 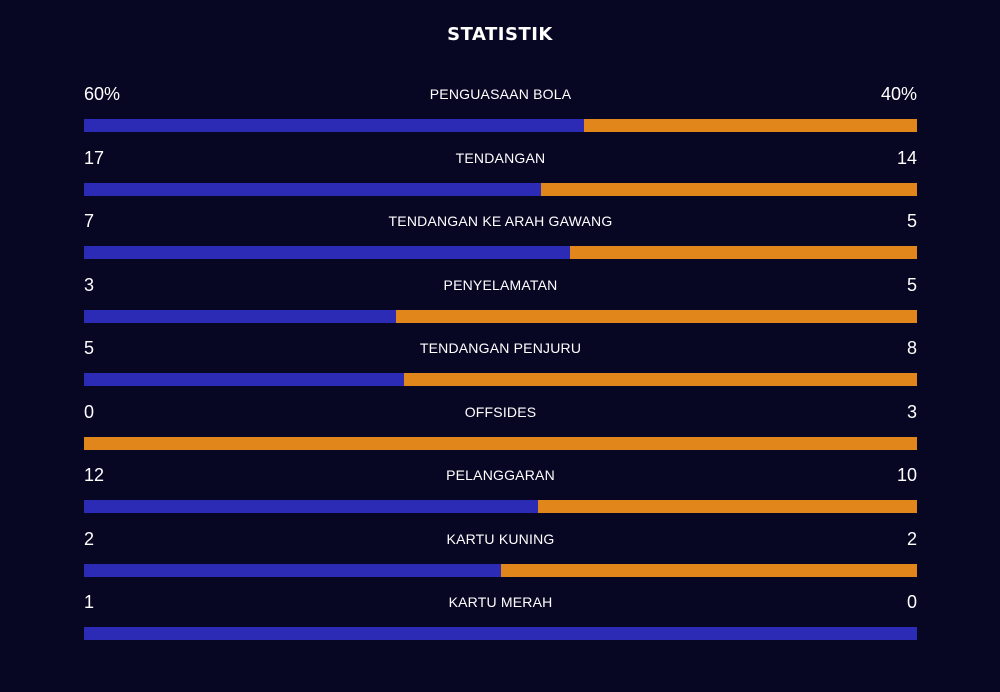 I want to click on home-value: 60%, so click(x=102, y=94).